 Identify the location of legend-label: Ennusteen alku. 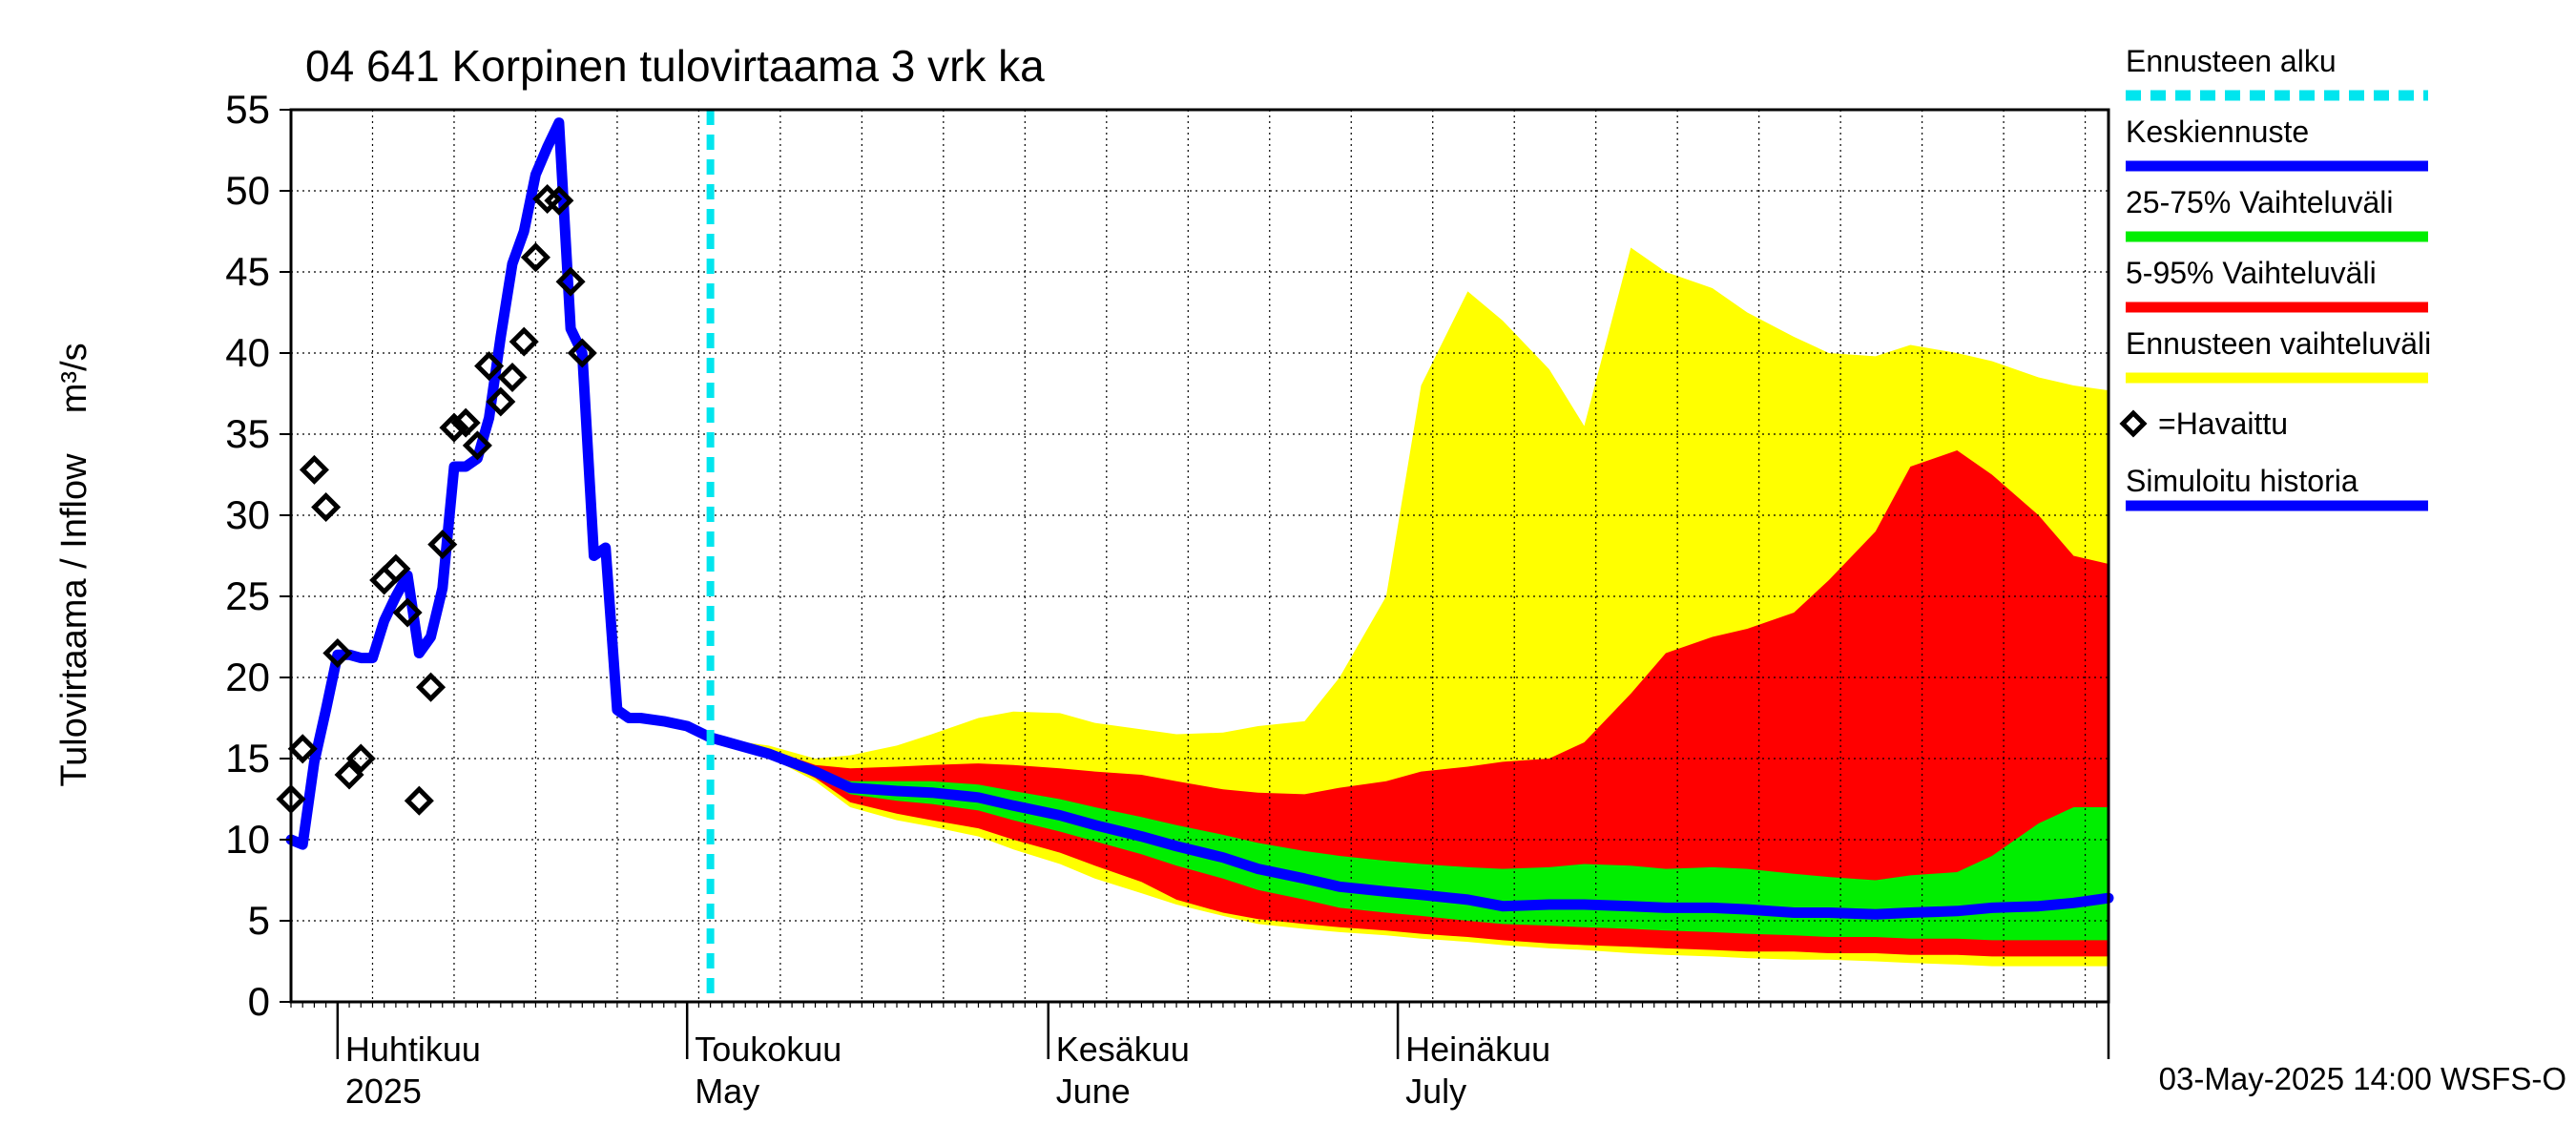
(2231, 61).